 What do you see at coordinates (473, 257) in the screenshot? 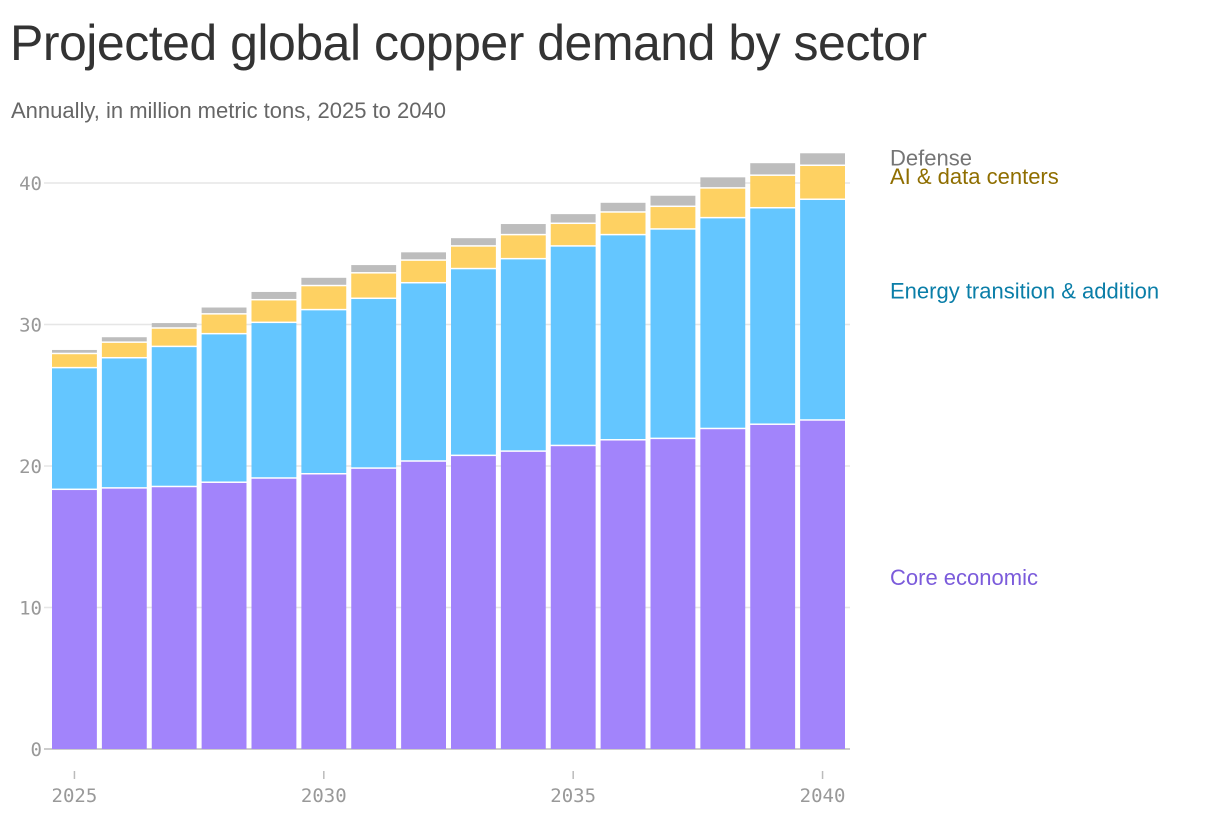
I see `bar-segment-ai-data-centers-2033` at bounding box center [473, 257].